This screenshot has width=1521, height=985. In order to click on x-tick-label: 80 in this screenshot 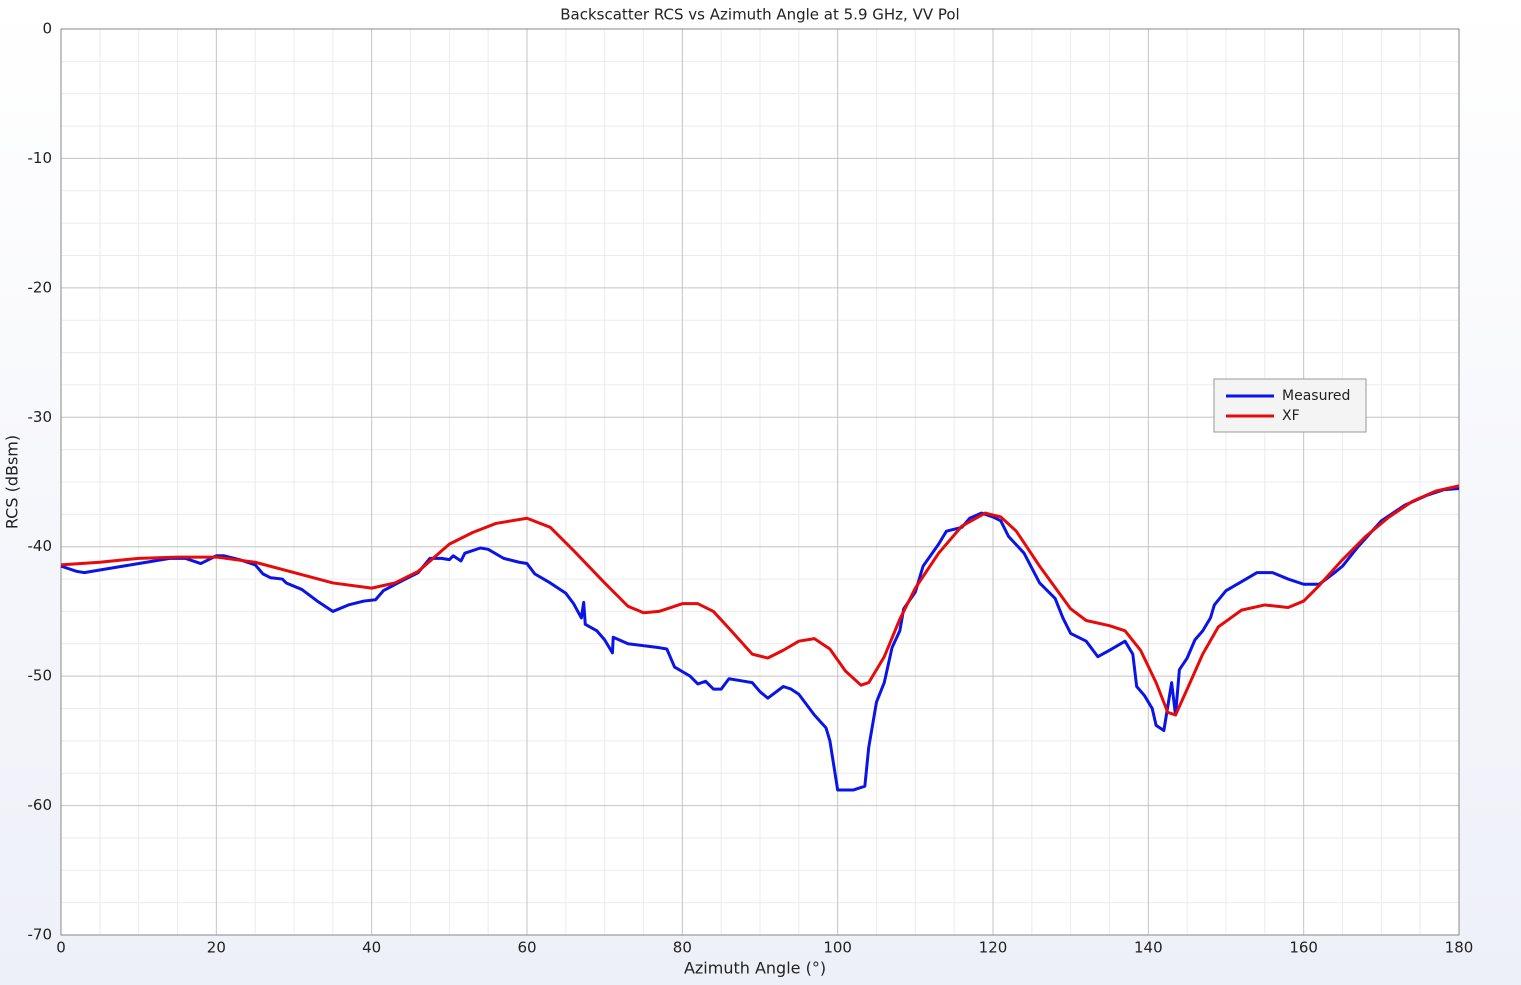, I will do `click(682, 948)`.